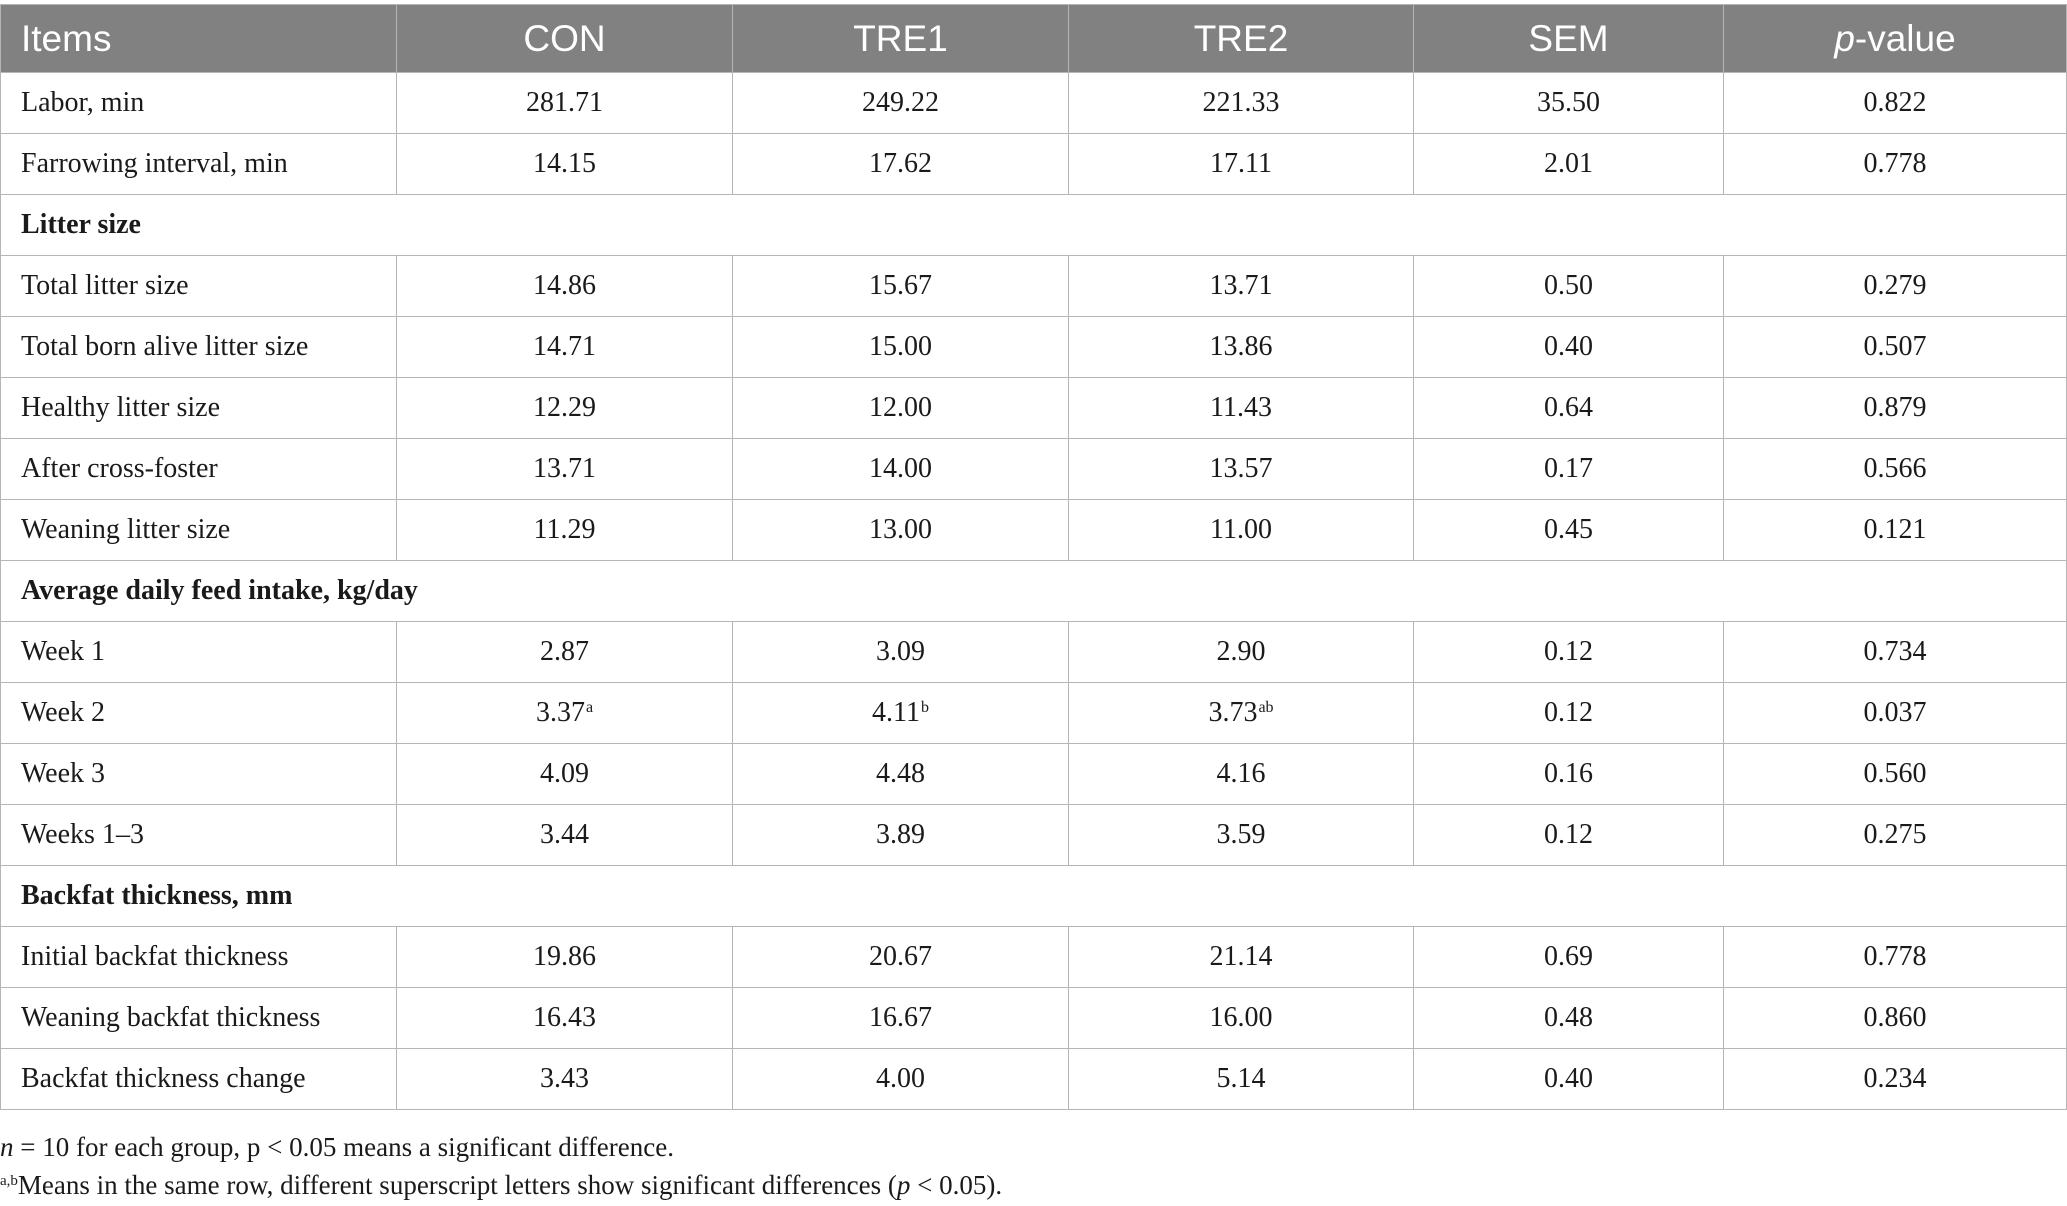 This screenshot has height=1206, width=2067. I want to click on cell-value: 13.71, so click(1241, 285).